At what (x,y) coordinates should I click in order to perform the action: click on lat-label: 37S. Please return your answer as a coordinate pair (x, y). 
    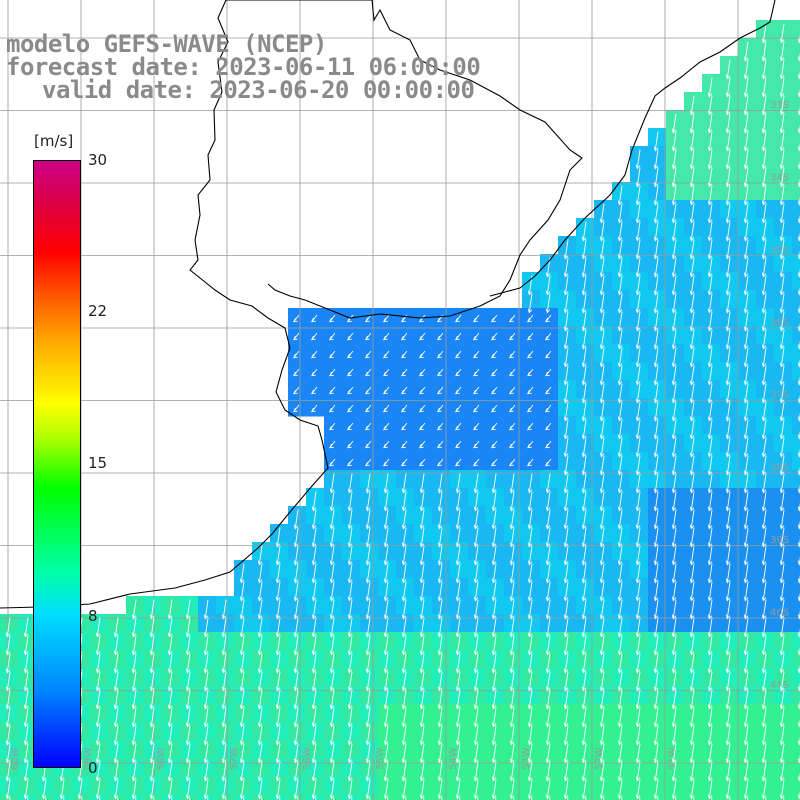
    Looking at the image, I should click on (779, 395).